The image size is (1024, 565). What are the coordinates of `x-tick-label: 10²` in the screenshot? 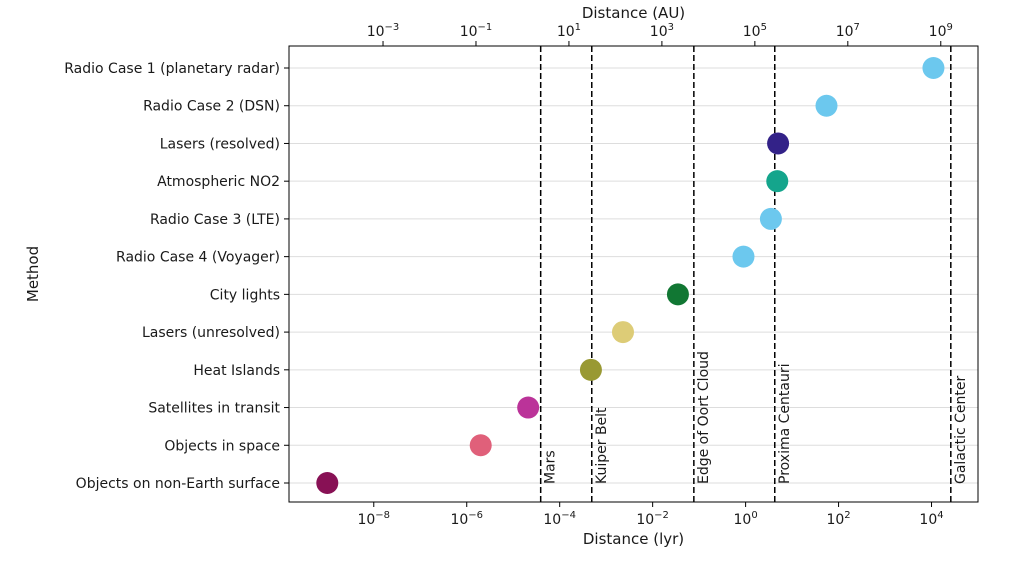 It's located at (838, 519).